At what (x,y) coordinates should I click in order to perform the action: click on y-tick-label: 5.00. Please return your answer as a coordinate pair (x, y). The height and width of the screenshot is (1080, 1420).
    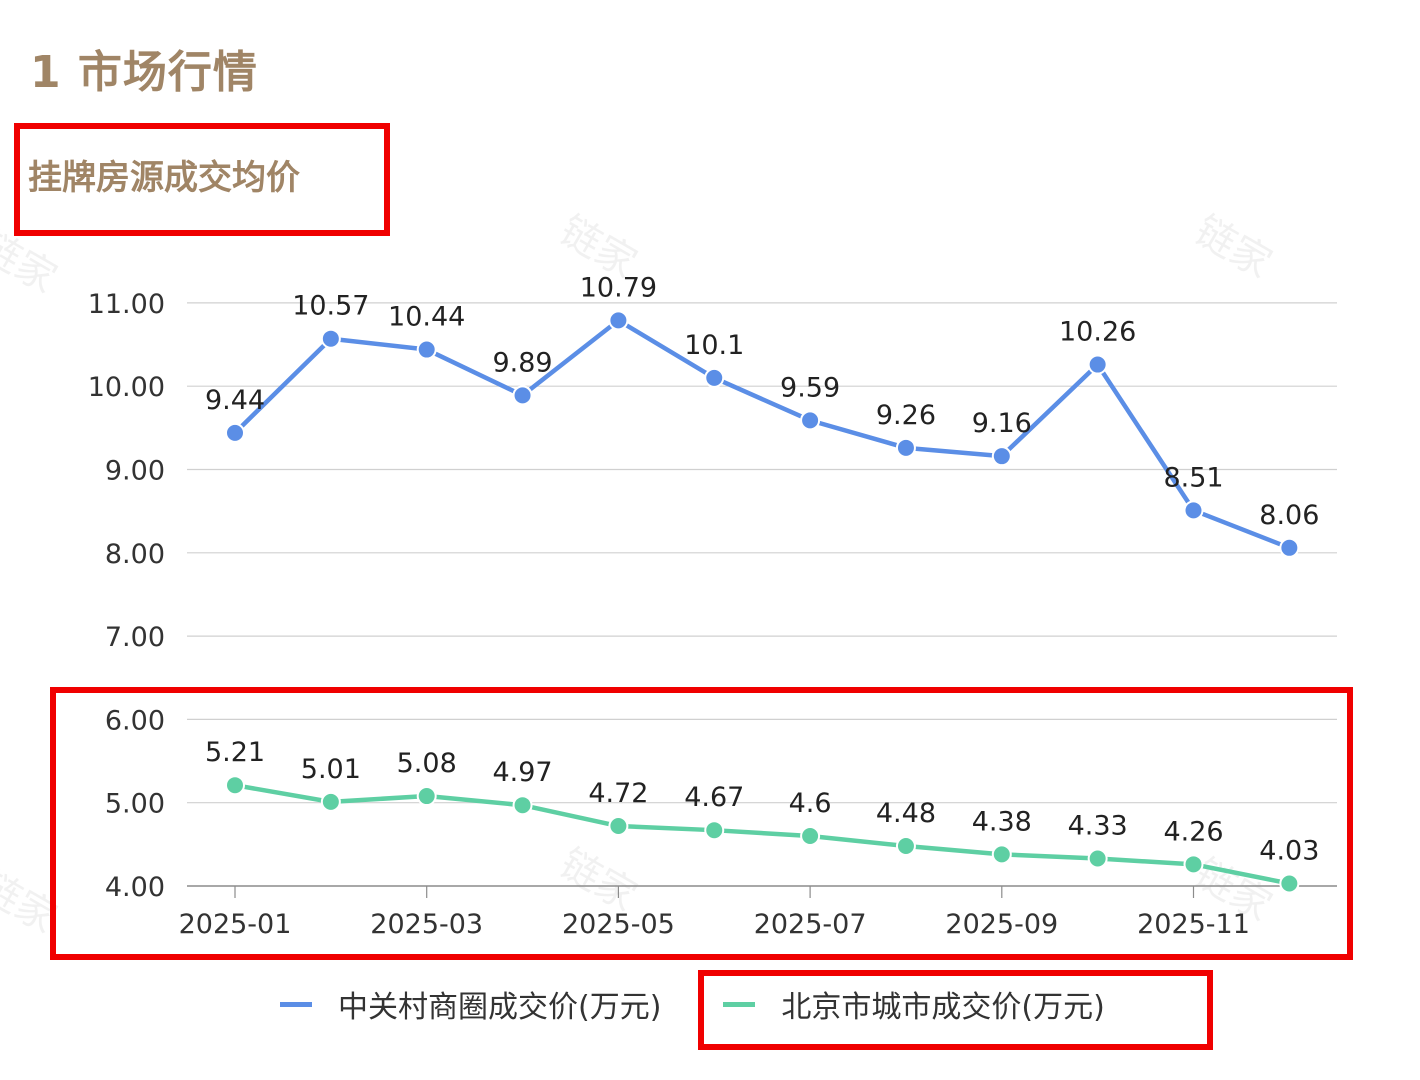
    Looking at the image, I should click on (135, 804).